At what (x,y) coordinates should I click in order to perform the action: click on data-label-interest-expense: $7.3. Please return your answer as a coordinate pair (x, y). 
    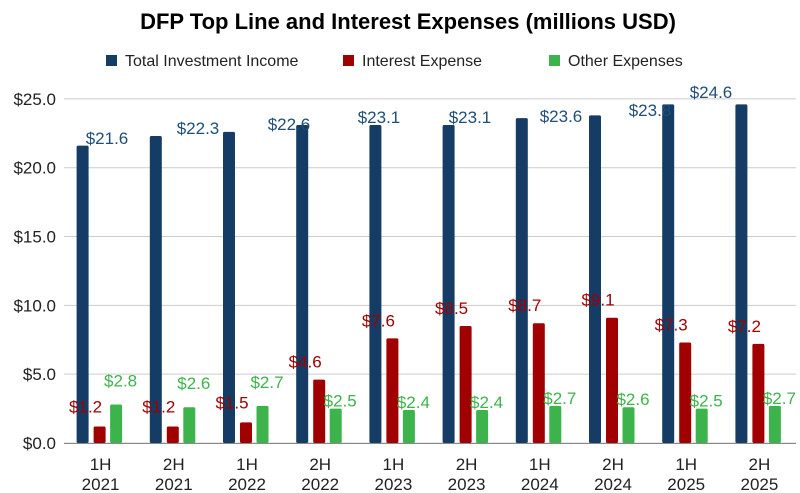
    Looking at the image, I should click on (671, 325).